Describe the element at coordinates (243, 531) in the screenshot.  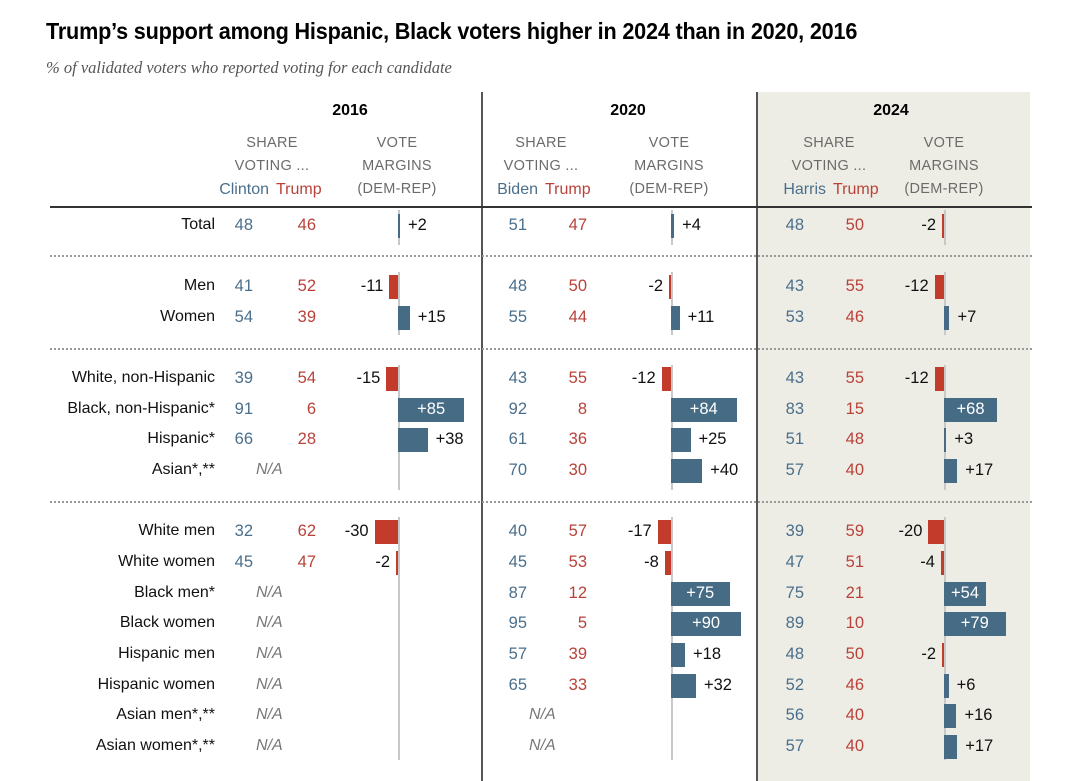
I see `dem-share-value: 32` at that location.